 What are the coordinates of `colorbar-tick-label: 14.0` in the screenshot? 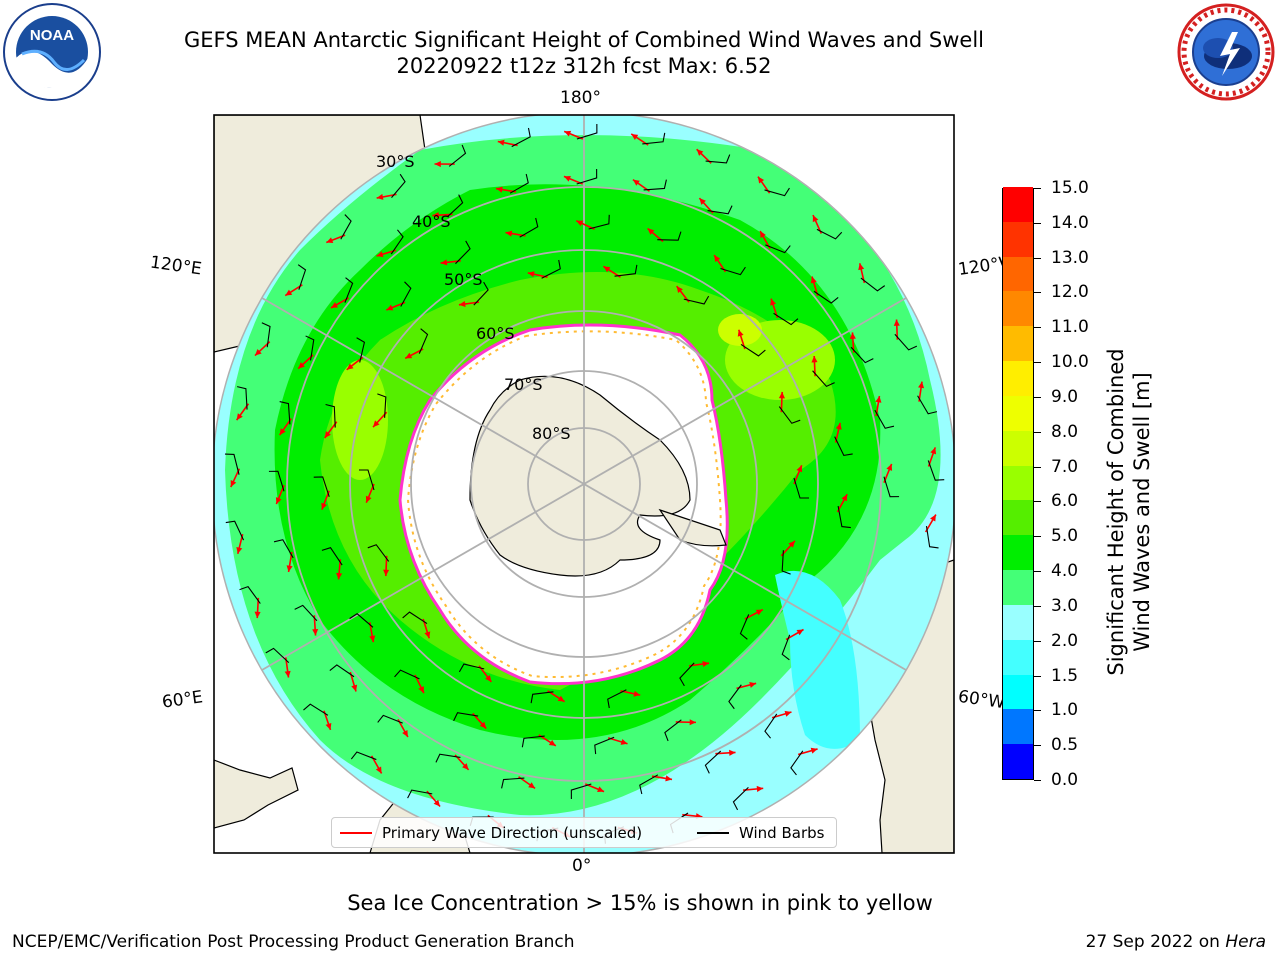 It's located at (1070, 222).